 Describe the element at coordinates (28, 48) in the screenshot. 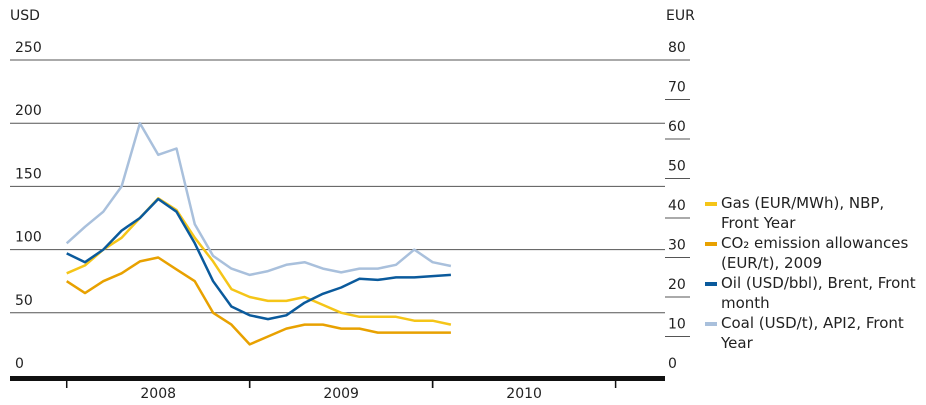

I see `y-tick-label: 250` at that location.